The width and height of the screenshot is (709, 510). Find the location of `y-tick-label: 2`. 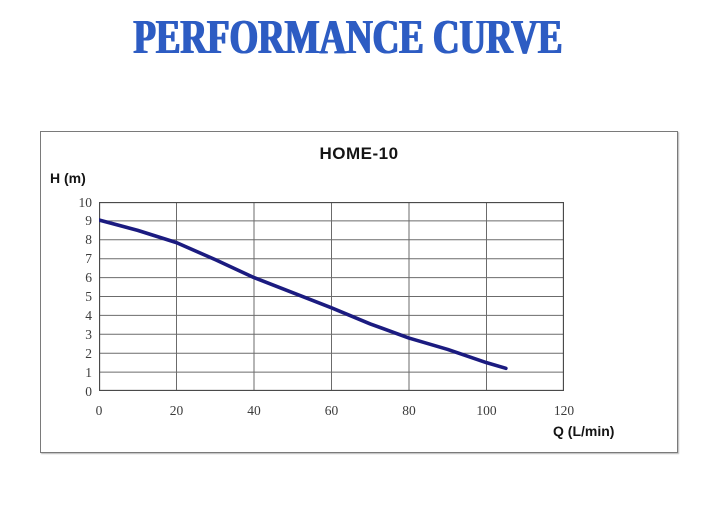

y-tick-label: 2 is located at coordinates (88, 353).